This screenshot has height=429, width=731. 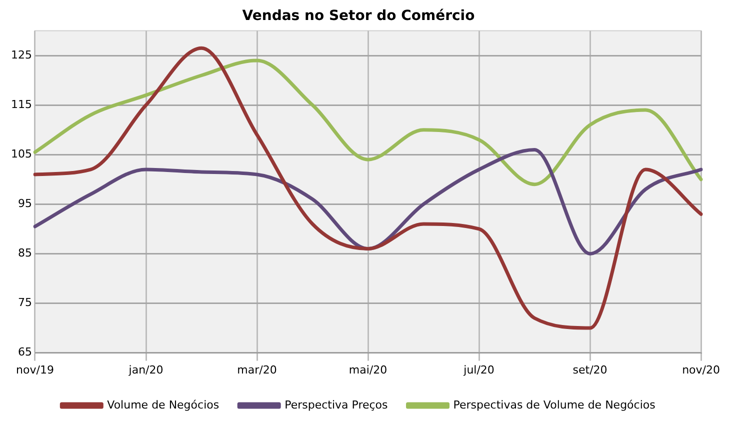 I want to click on x-tick-label: nov/20, so click(x=701, y=369).